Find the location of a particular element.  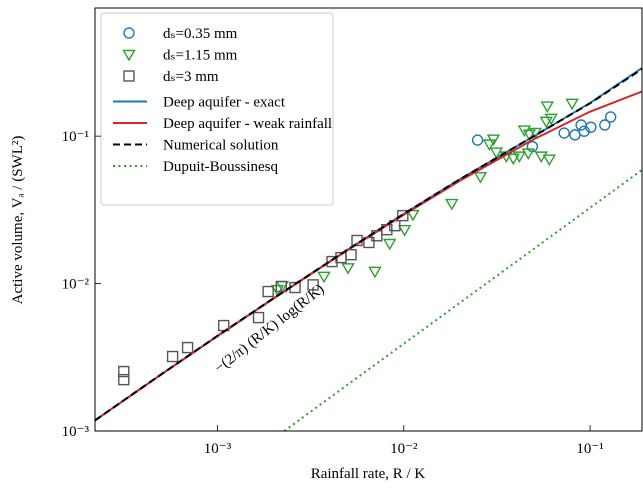

legend-label: dₛ=1.15 mm is located at coordinates (200, 56).